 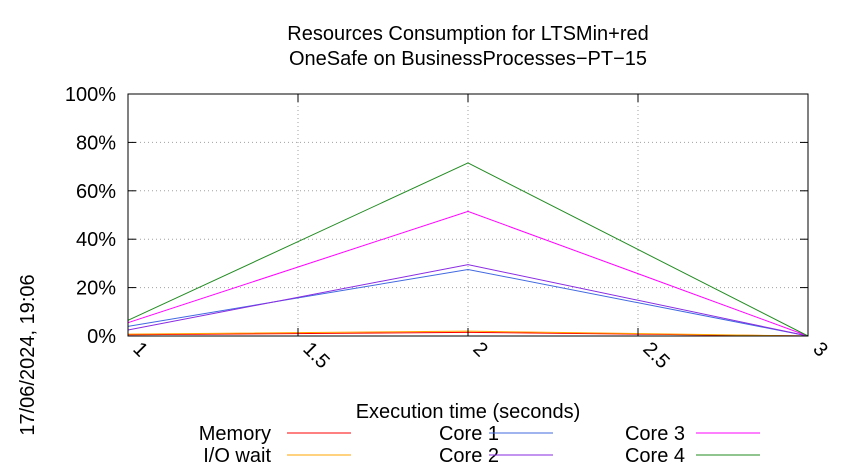 I want to click on y-tick-label: 40%, so click(x=96, y=240).